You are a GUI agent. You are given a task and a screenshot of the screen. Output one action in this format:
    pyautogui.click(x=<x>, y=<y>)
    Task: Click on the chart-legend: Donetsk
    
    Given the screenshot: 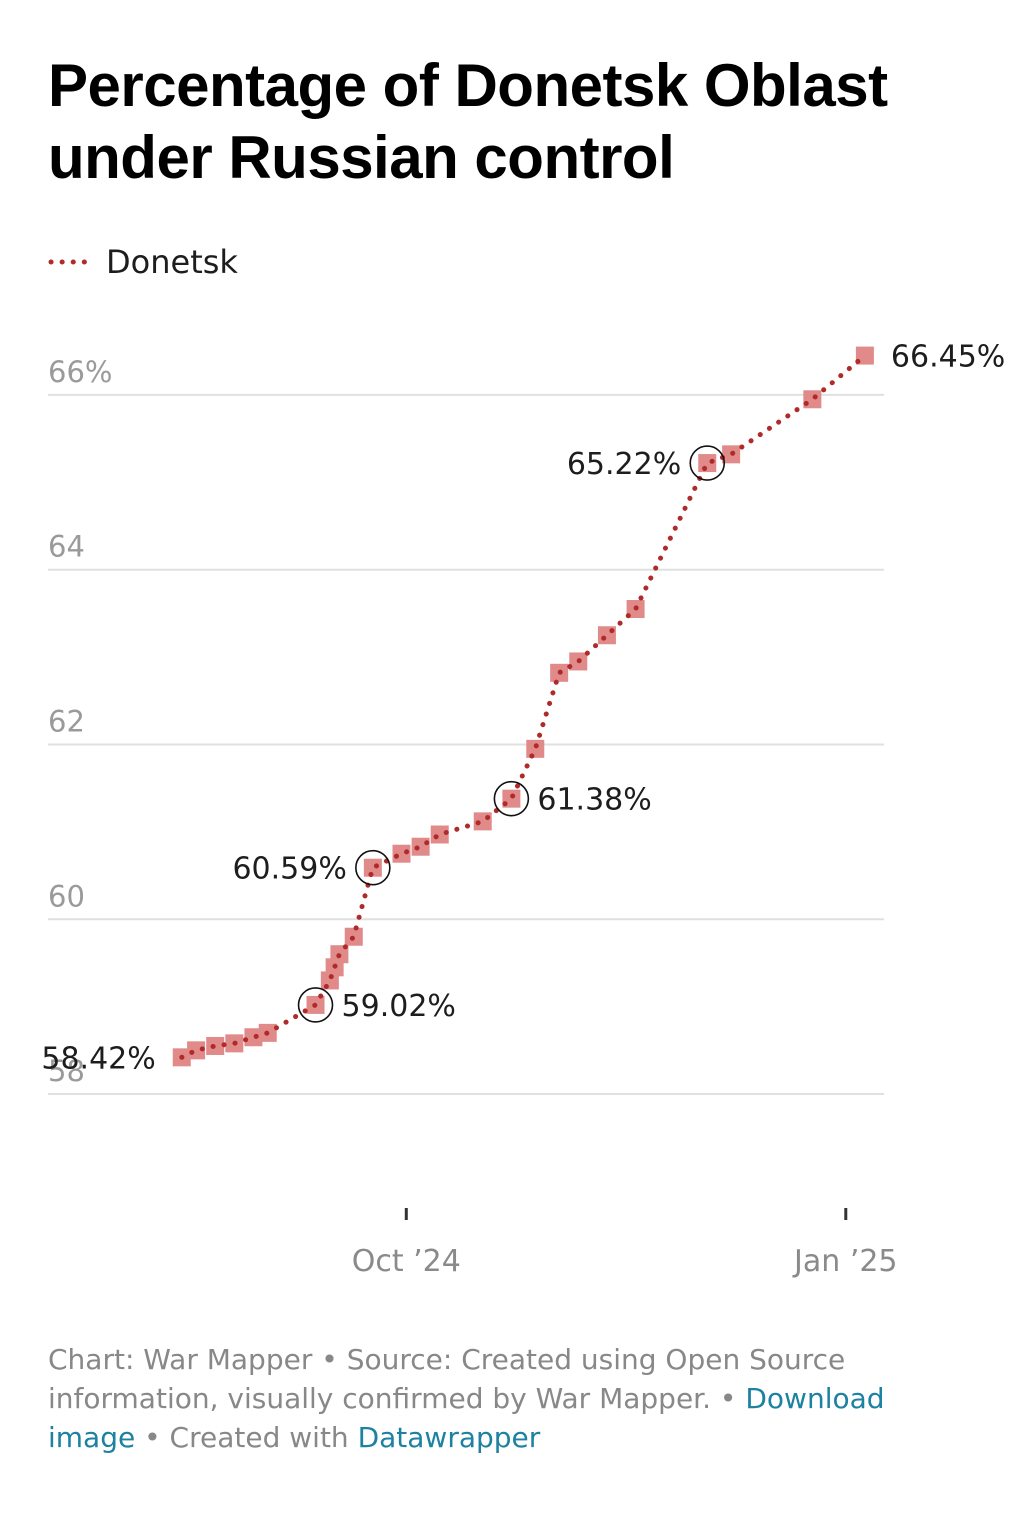 What is the action you would take?
    pyautogui.click(x=143, y=262)
    